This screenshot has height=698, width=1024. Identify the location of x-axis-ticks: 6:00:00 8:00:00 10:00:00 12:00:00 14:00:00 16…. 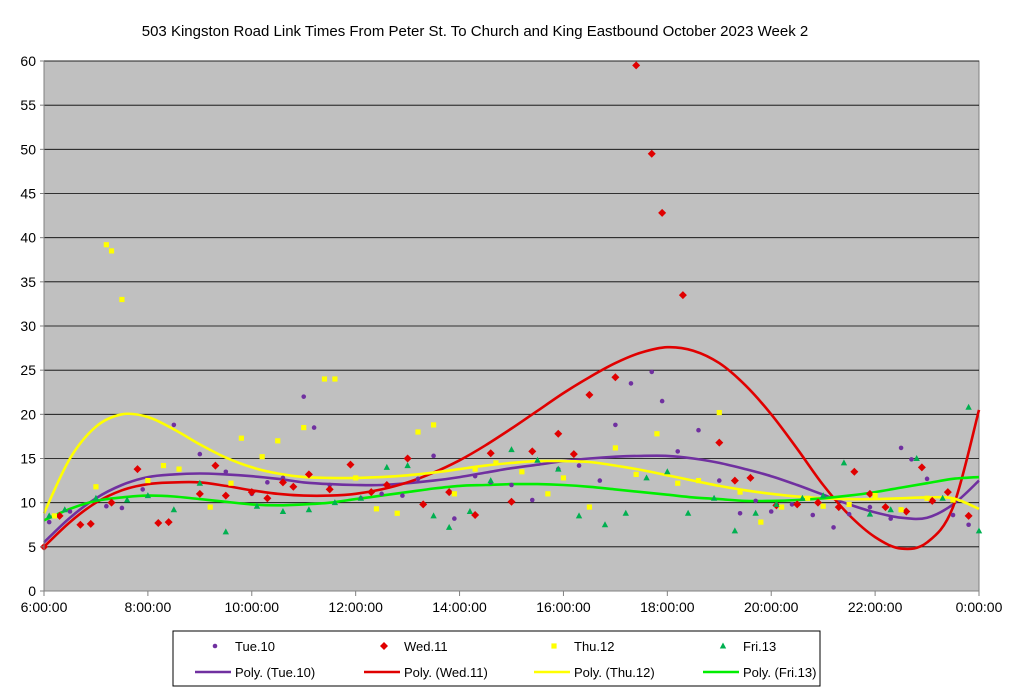
(512, 602).